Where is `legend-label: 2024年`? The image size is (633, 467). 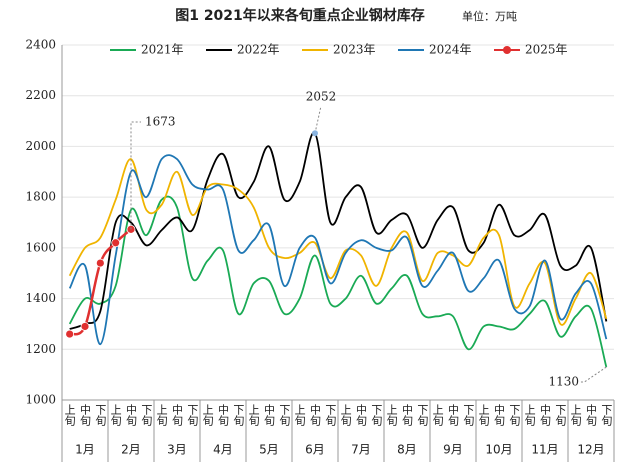 legend-label: 2024年 is located at coordinates (450, 50).